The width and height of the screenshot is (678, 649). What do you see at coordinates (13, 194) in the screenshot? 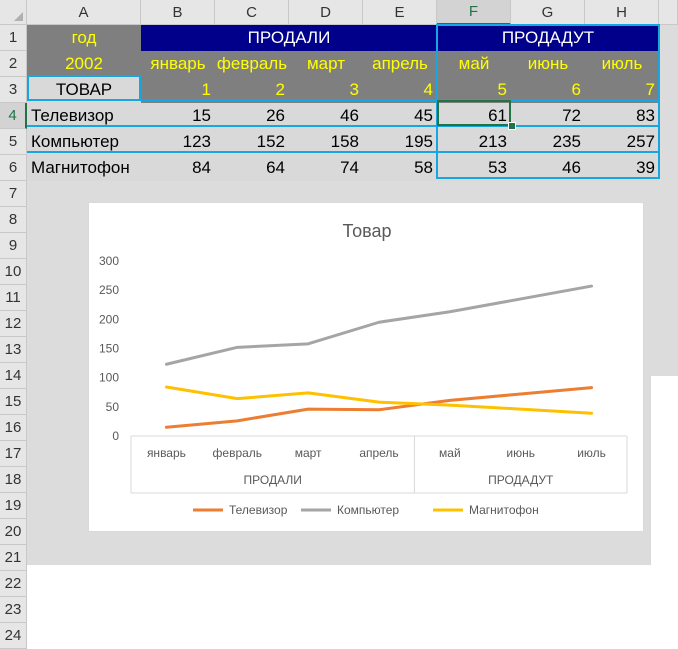
I see `row-header-7: 7` at bounding box center [13, 194].